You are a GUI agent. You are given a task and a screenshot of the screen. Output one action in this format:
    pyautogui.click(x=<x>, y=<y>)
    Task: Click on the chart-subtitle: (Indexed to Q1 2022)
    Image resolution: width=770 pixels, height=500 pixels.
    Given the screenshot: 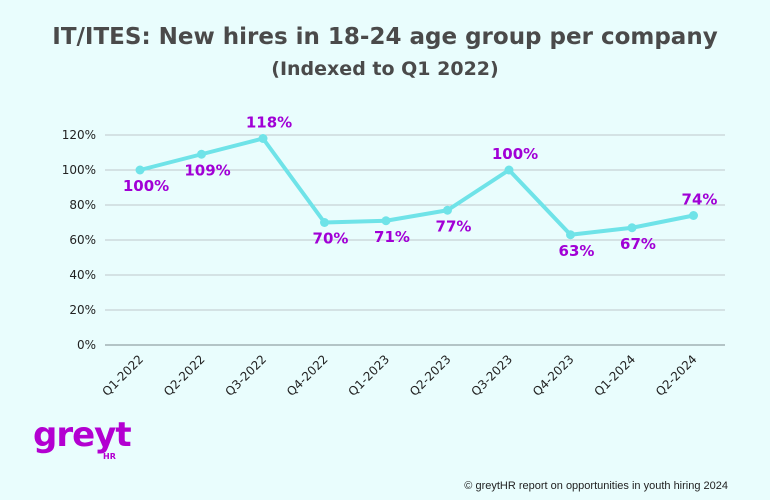 What is the action you would take?
    pyautogui.click(x=385, y=69)
    